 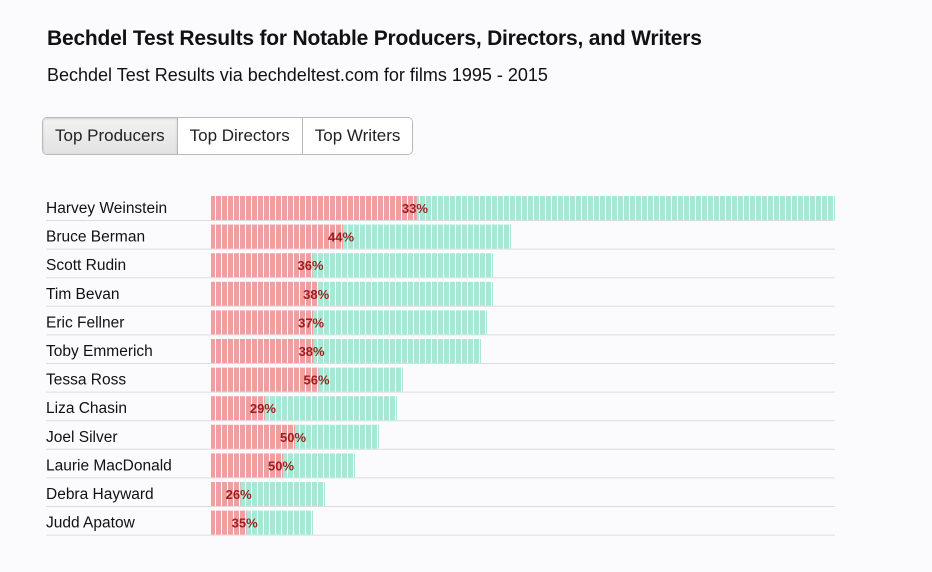 I want to click on percent-label: 26%, so click(x=239, y=494).